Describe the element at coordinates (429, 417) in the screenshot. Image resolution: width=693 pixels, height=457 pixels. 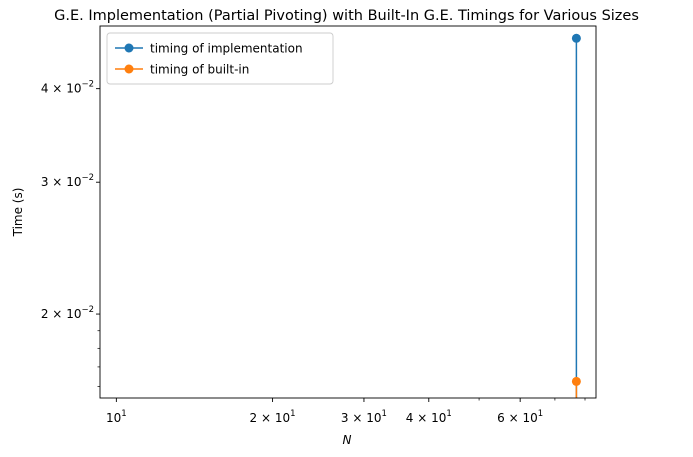
I see `x-tick-label: 4 × 101` at that location.